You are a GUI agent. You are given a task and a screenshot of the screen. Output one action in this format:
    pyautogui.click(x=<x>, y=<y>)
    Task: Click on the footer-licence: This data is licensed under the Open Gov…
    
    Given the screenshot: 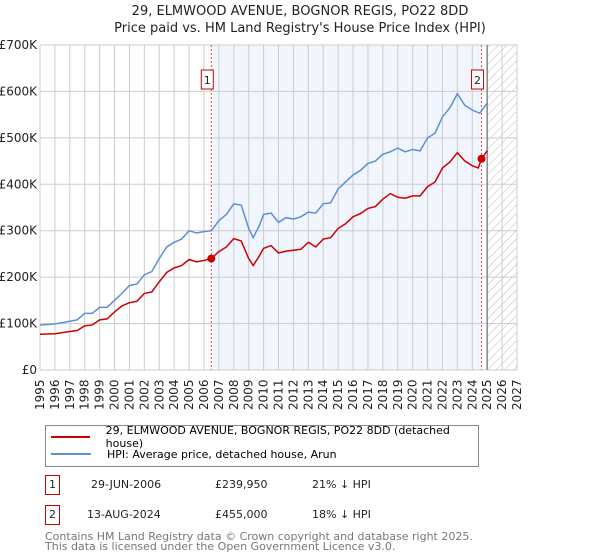 What is the action you would take?
    pyautogui.click(x=220, y=546)
    